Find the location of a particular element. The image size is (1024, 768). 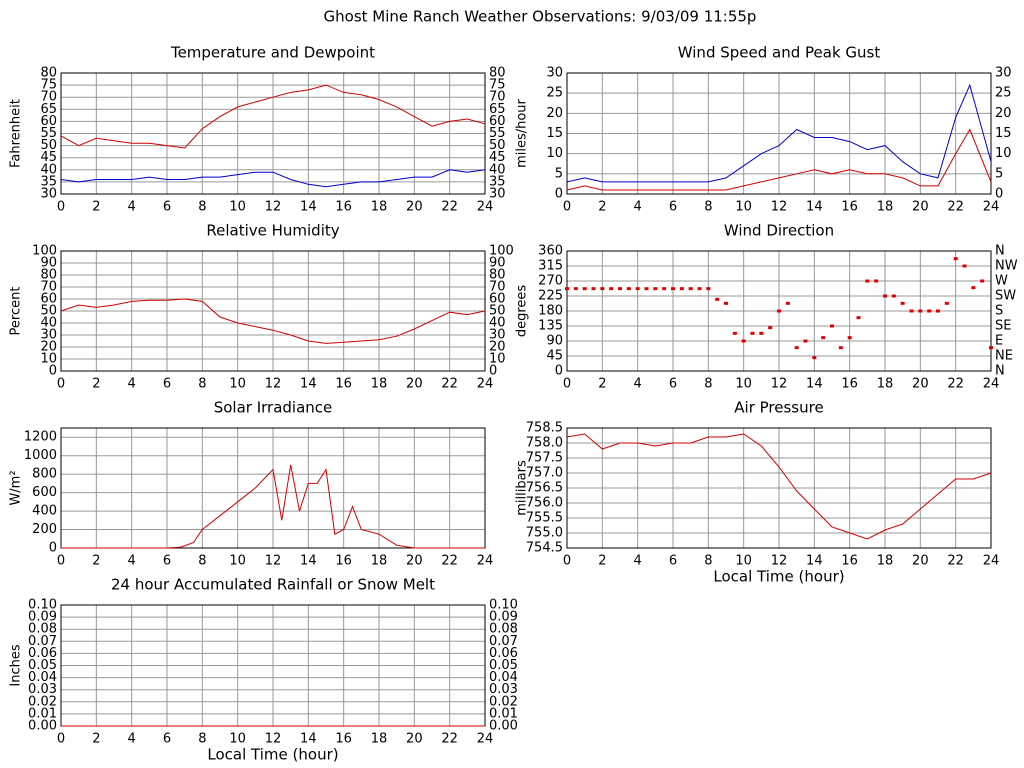

chart-title: Wind Direction is located at coordinates (779, 231).